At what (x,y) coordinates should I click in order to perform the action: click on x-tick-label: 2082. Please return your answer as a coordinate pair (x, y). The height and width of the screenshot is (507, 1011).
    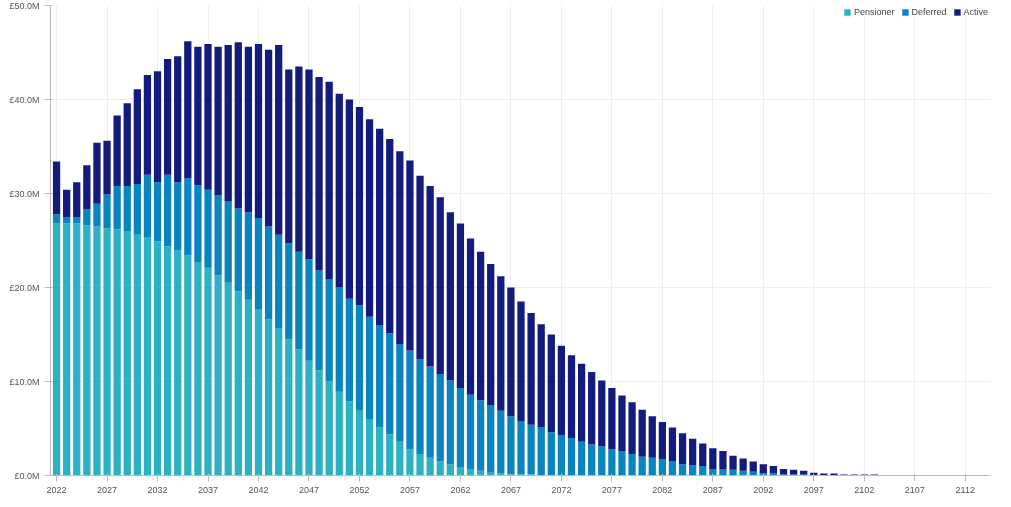
    Looking at the image, I should click on (662, 489).